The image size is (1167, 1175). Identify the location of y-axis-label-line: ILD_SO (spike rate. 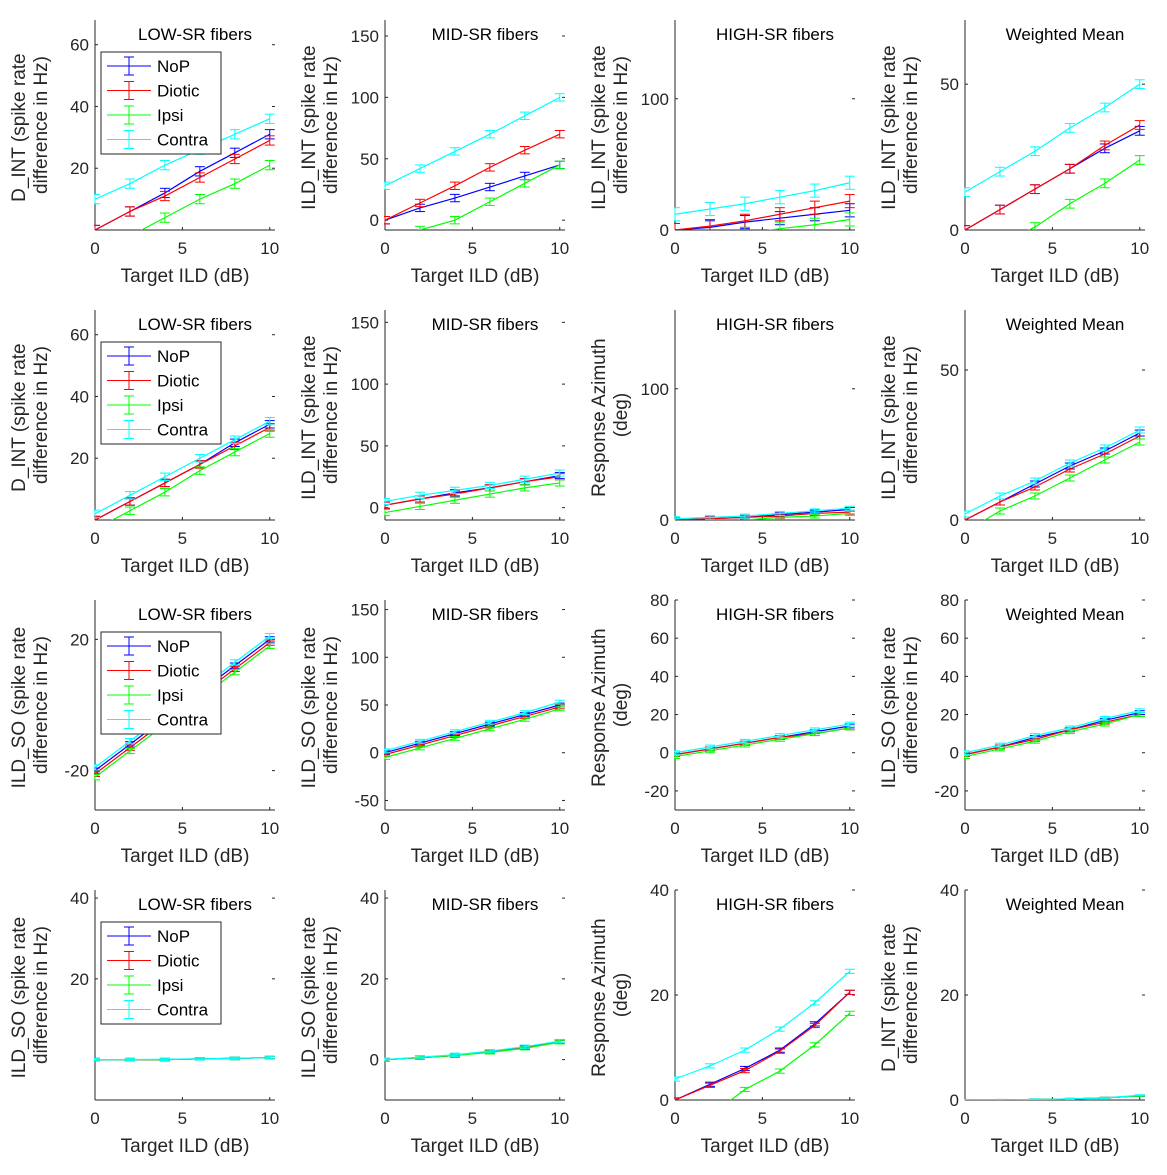
(309, 995).